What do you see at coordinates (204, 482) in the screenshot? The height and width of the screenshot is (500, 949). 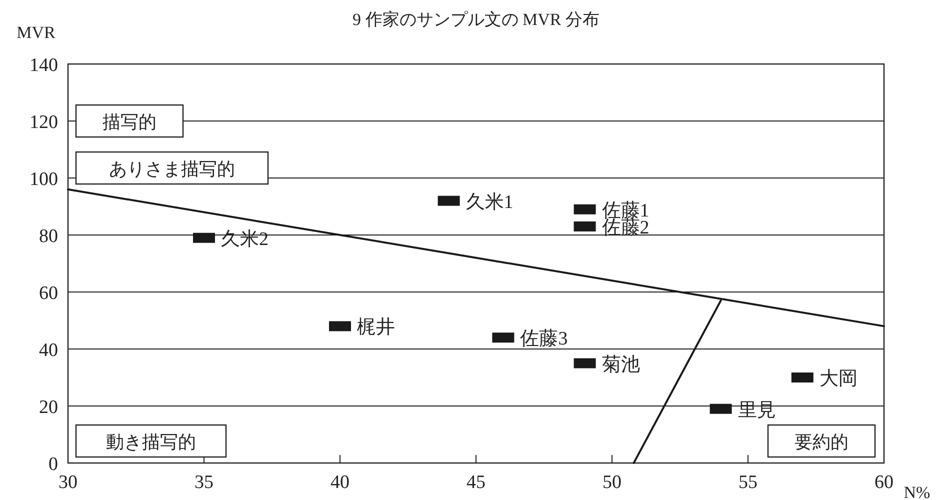 I see `x-tick-label: 35` at bounding box center [204, 482].